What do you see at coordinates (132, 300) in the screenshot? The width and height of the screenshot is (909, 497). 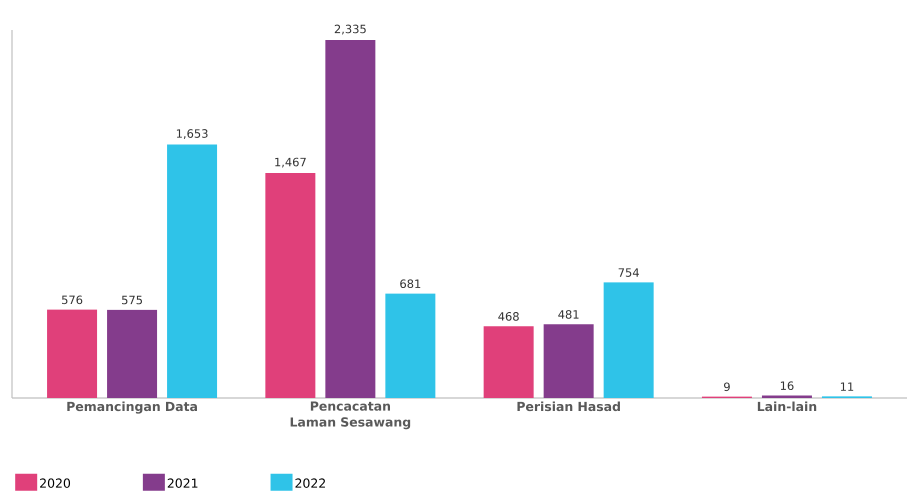 I see `data-label: 575` at bounding box center [132, 300].